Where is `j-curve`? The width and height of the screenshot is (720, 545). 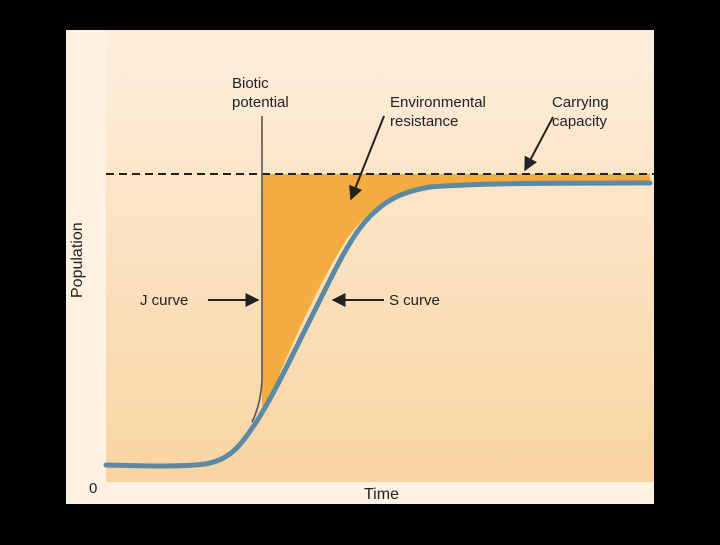
j-curve is located at coordinates (257, 269).